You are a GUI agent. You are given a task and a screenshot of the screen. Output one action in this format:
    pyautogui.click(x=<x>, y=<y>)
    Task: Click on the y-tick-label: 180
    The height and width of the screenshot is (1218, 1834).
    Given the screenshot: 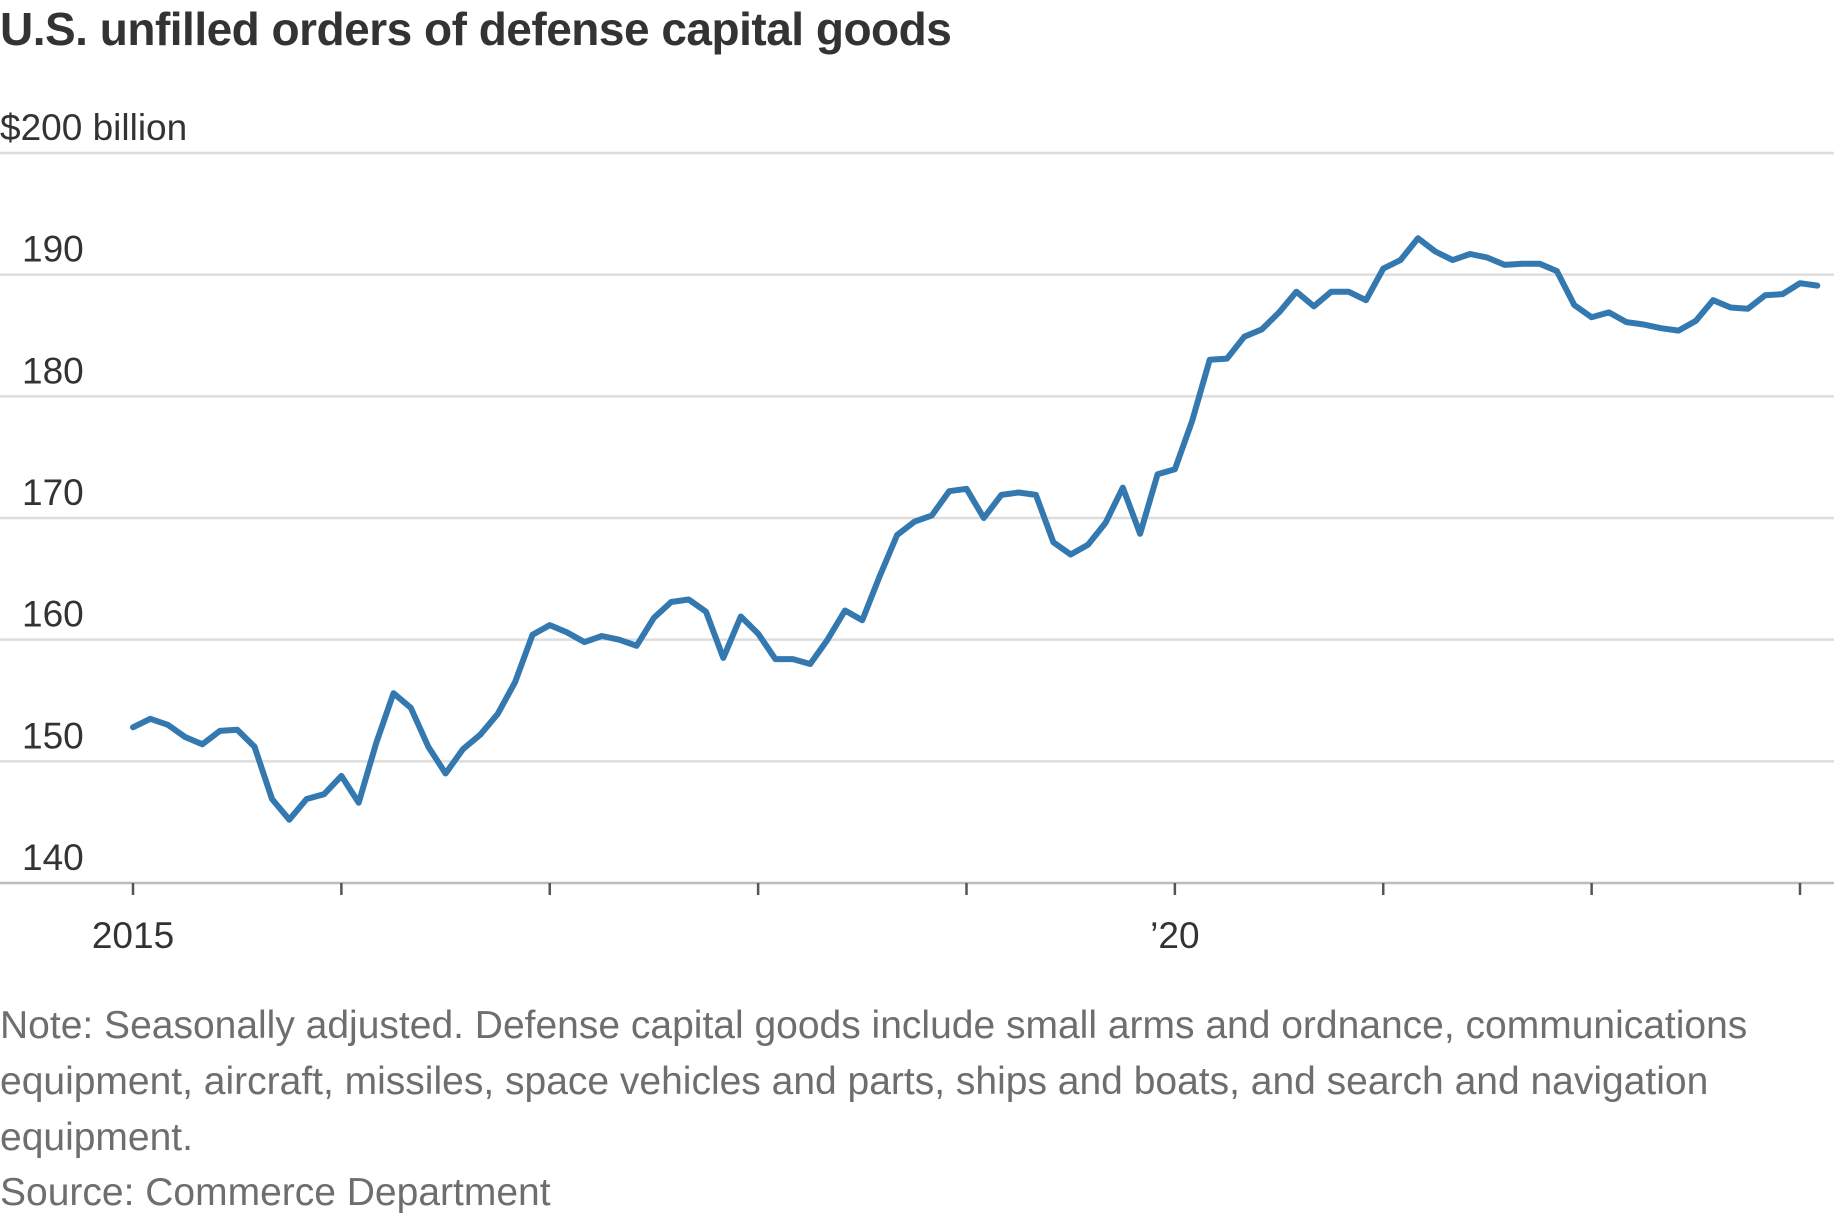 What is the action you would take?
    pyautogui.click(x=53, y=370)
    